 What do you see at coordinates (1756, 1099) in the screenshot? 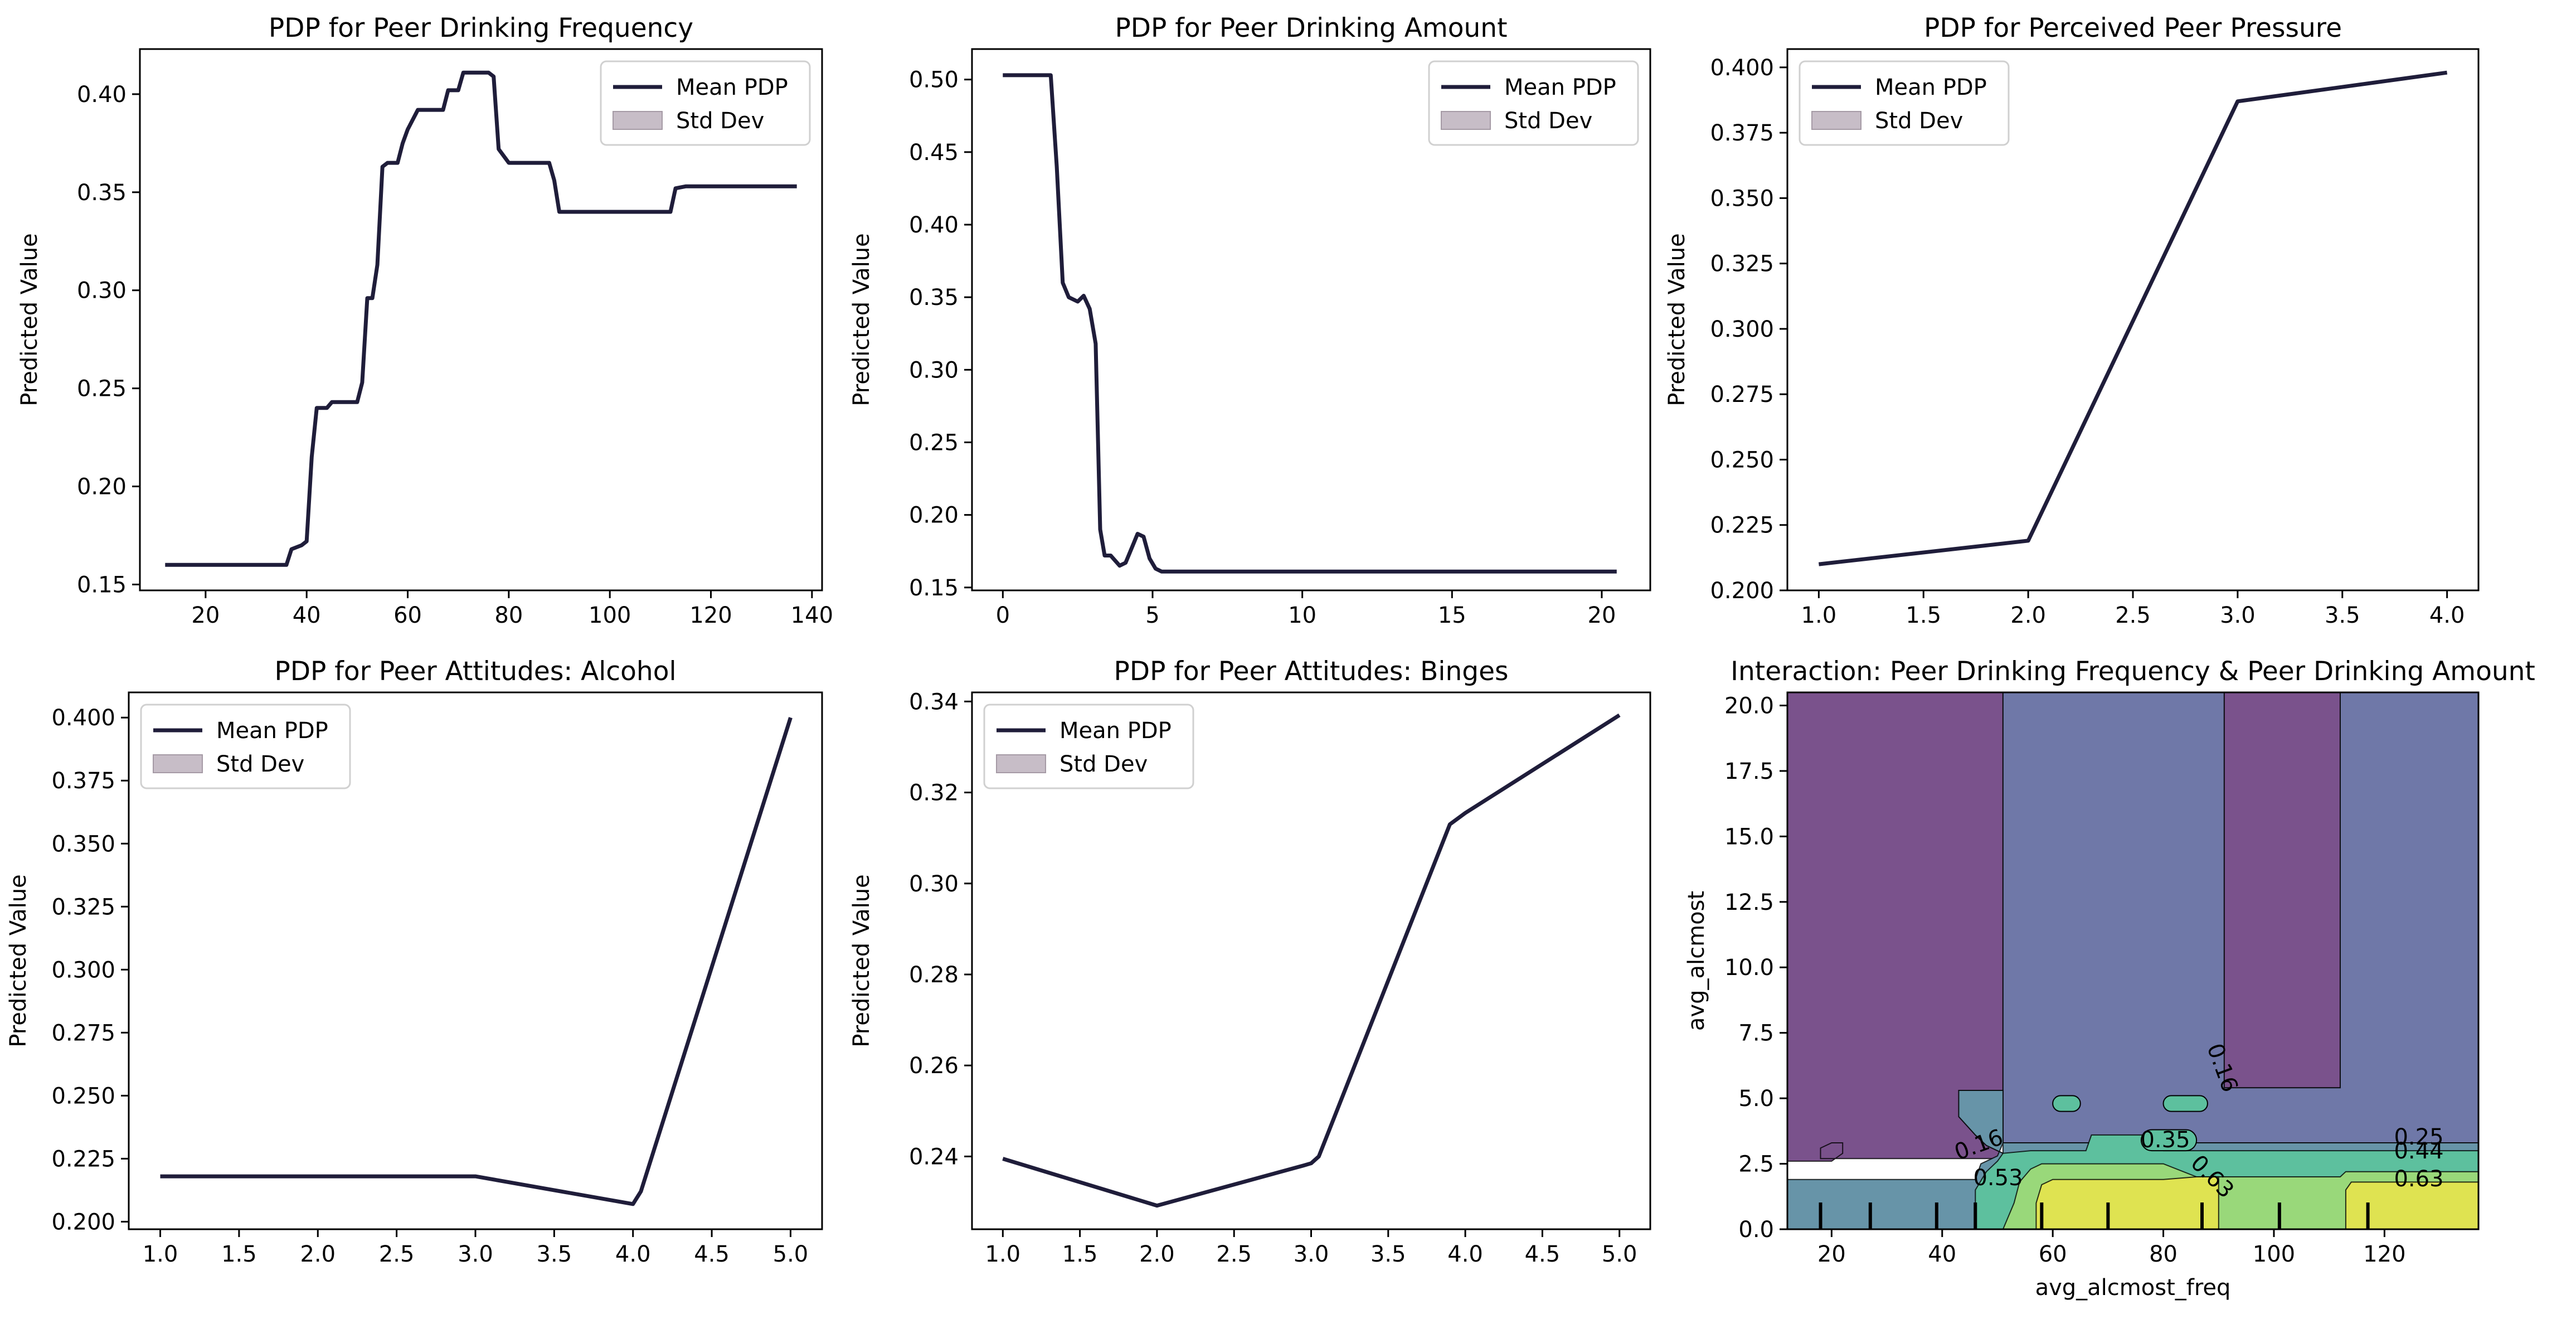
I see `y-tick-label: 5.0` at bounding box center [1756, 1099].